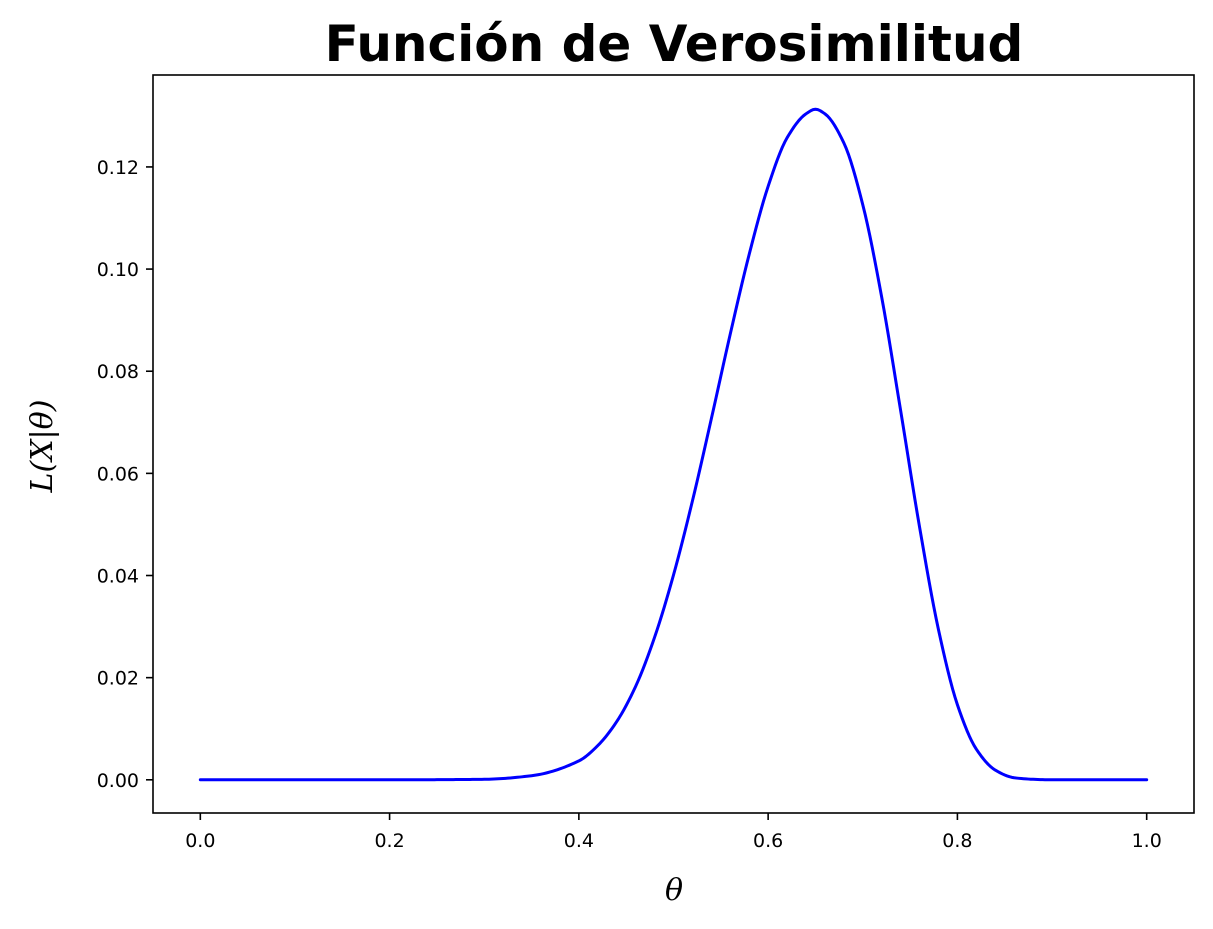  Describe the element at coordinates (674, 890) in the screenshot. I see `x-axis-label: θ` at that location.